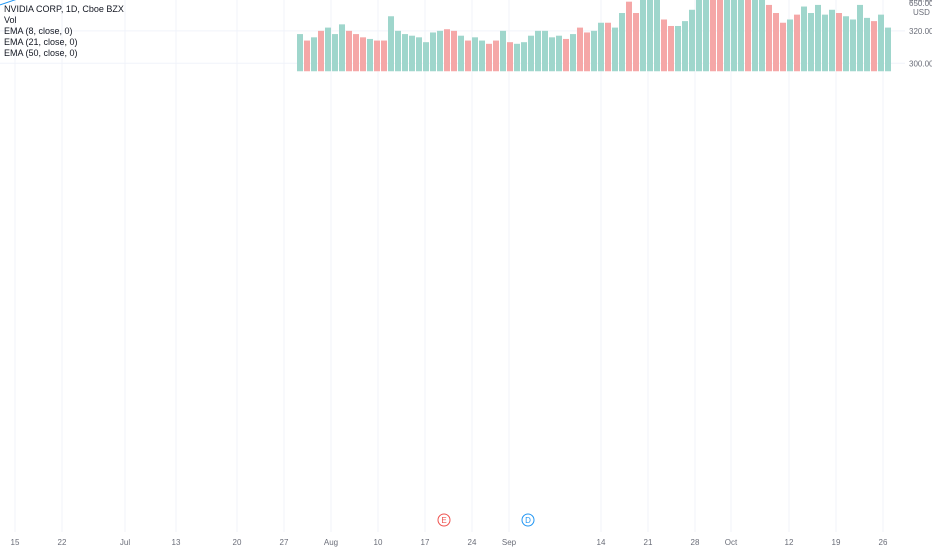 This screenshot has height=550, width=932. Describe the element at coordinates (601, 542) in the screenshot. I see `x-tick-label: 14` at that location.